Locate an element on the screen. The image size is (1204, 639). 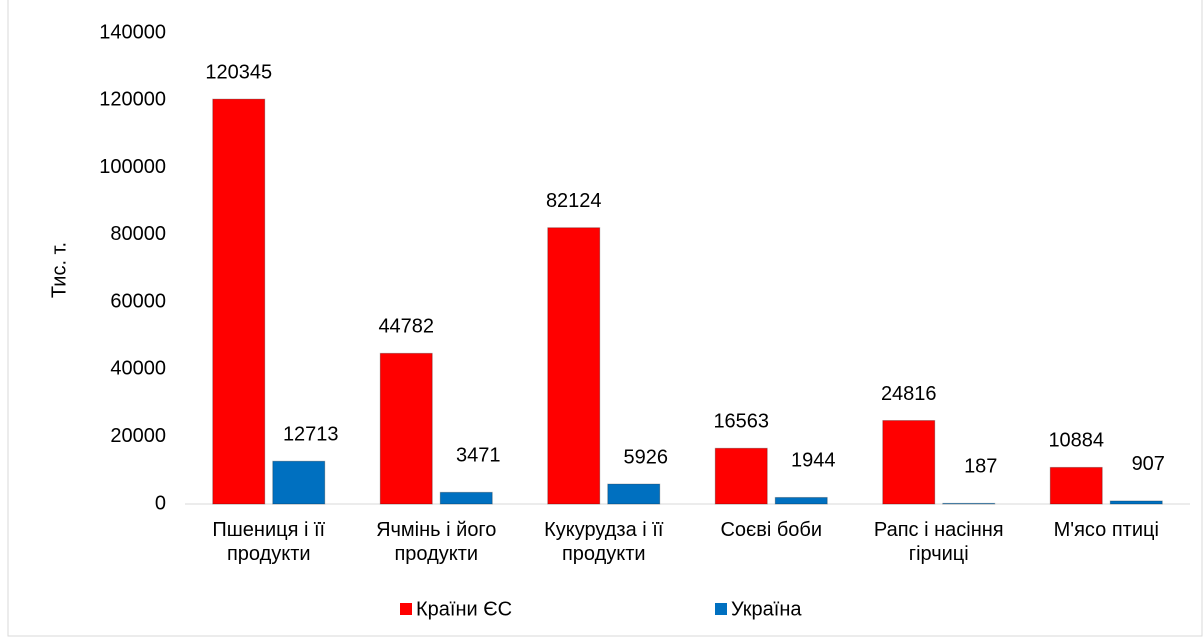
x-tick-label: Рапс і насіння гірчиці is located at coordinates (938, 542).